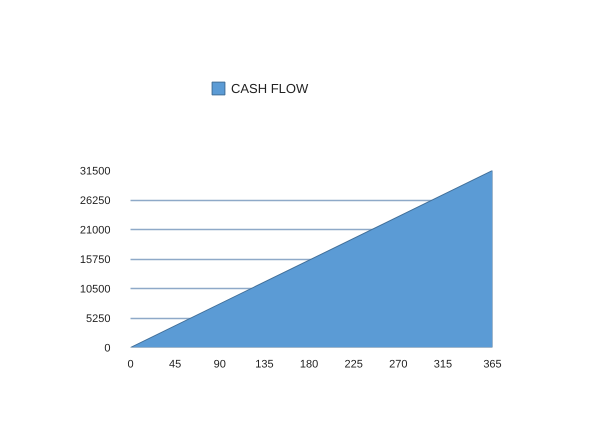 This screenshot has width=600, height=433. Describe the element at coordinates (95, 201) in the screenshot. I see `y-tick-label: 26250` at that location.